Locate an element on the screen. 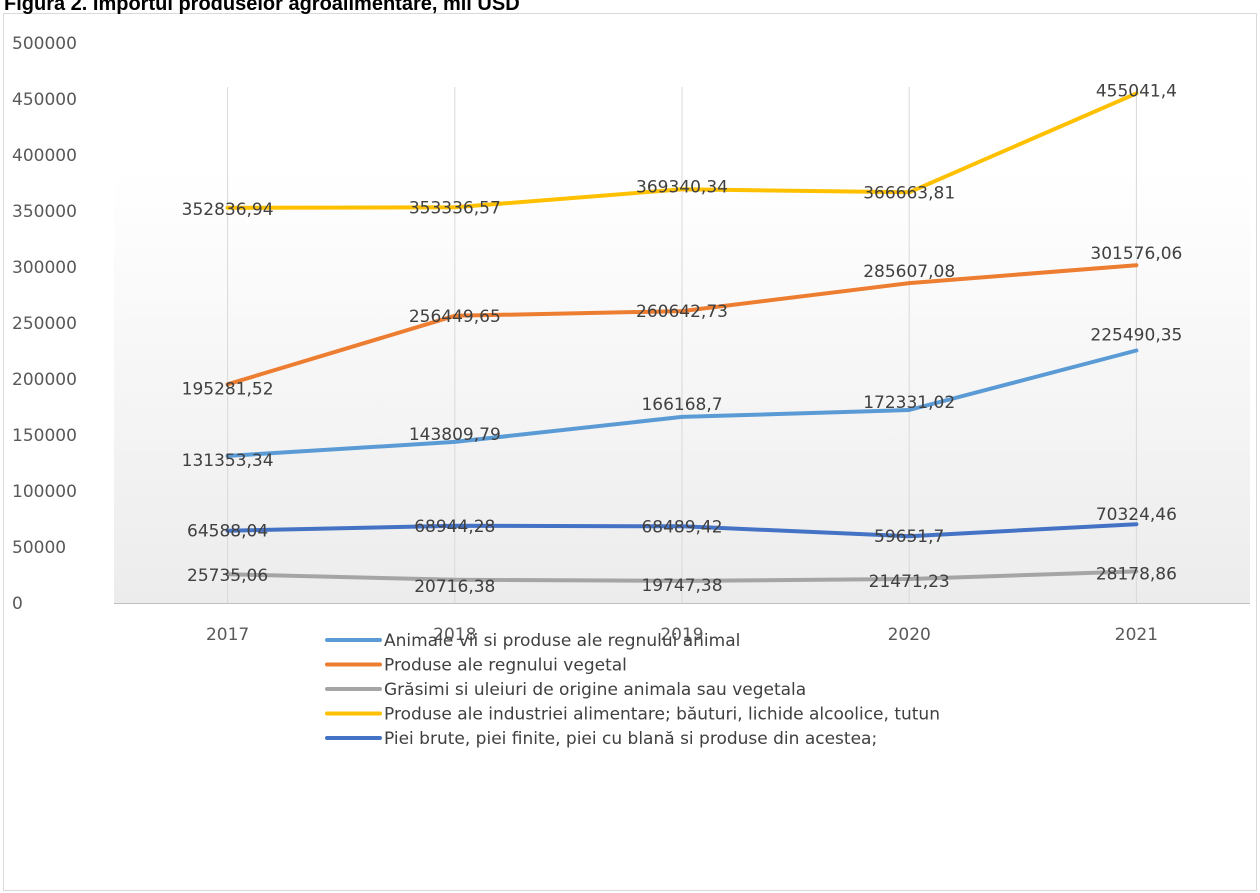 The height and width of the screenshot is (893, 1260). data-label: 285607,08 is located at coordinates (909, 272).